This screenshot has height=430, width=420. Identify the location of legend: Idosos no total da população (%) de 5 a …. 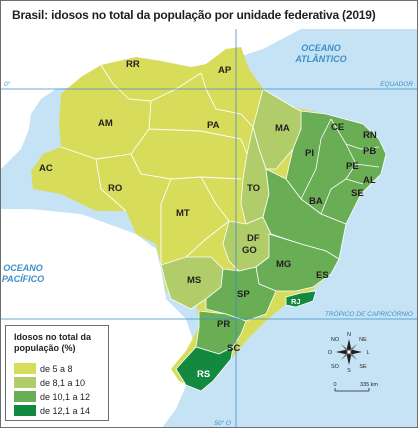
(57, 373).